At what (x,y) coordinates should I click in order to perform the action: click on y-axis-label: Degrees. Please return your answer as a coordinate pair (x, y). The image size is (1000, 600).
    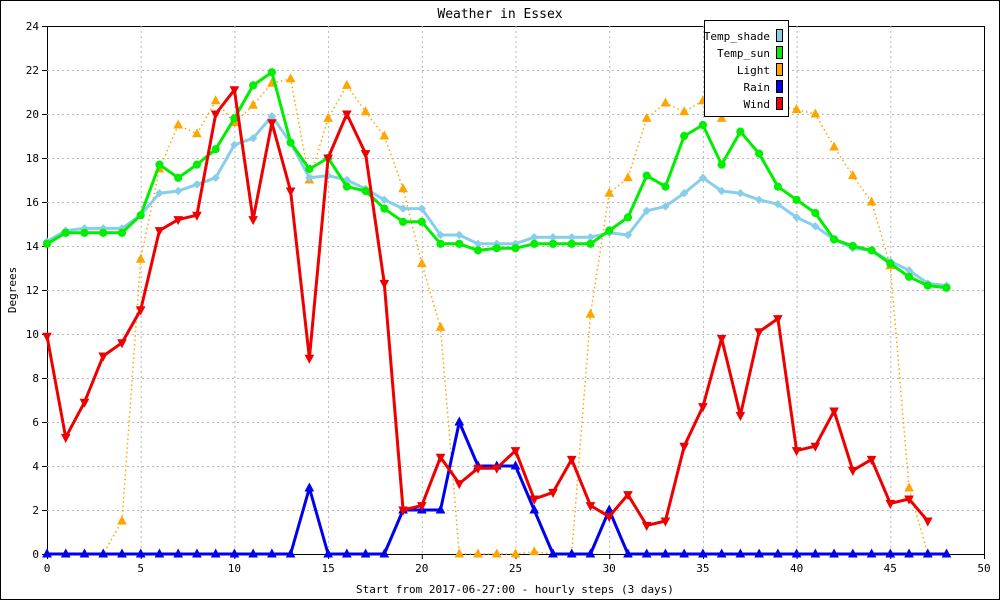
    Looking at the image, I should click on (12, 290).